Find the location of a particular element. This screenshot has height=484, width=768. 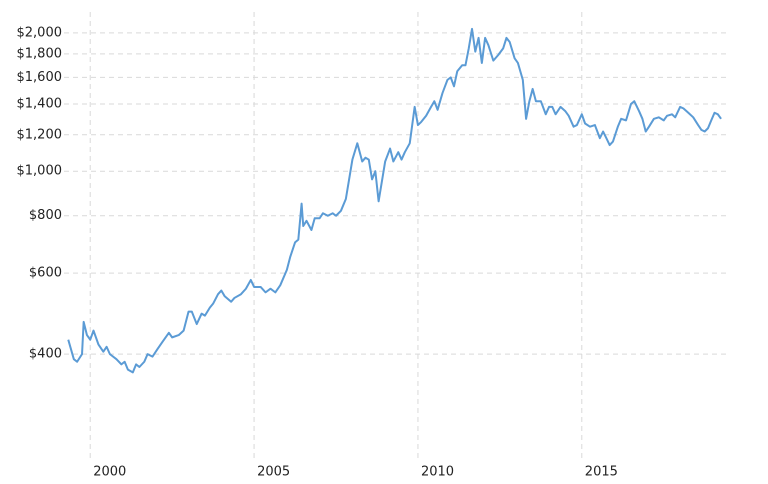

y-tick-label: $2,000 is located at coordinates (40, 32).